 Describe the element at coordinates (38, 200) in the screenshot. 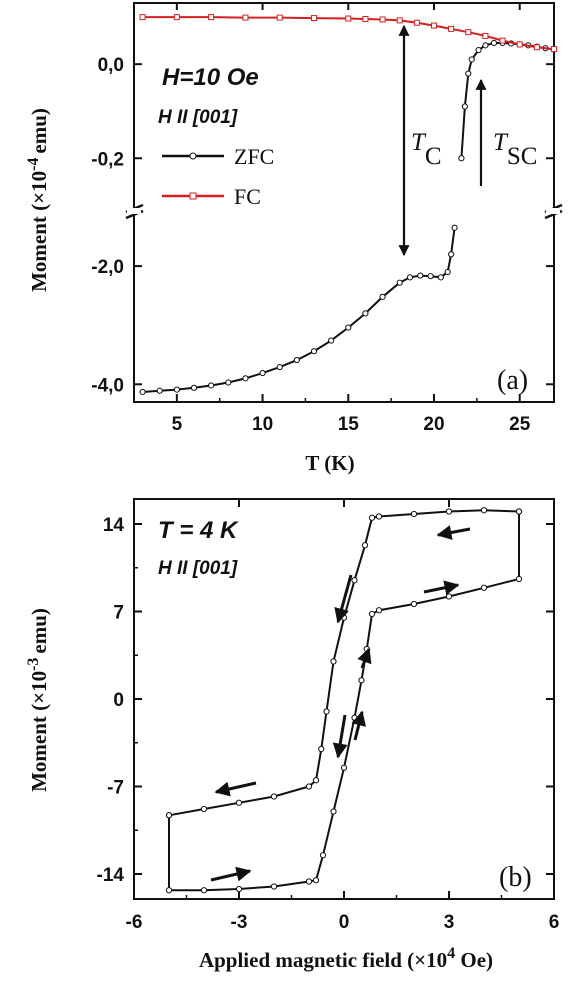

I see `panel-a-y-axis-title: Moment (×10-4emu)` at that location.